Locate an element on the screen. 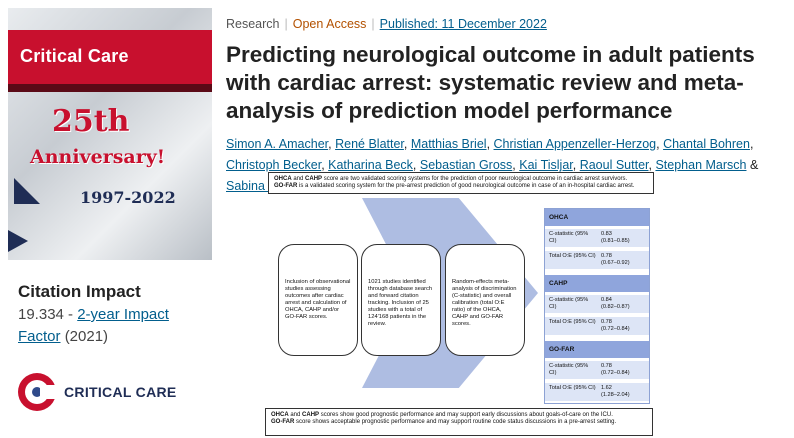 The width and height of the screenshot is (794, 438). open-access-badge: Open Access is located at coordinates (329, 24).